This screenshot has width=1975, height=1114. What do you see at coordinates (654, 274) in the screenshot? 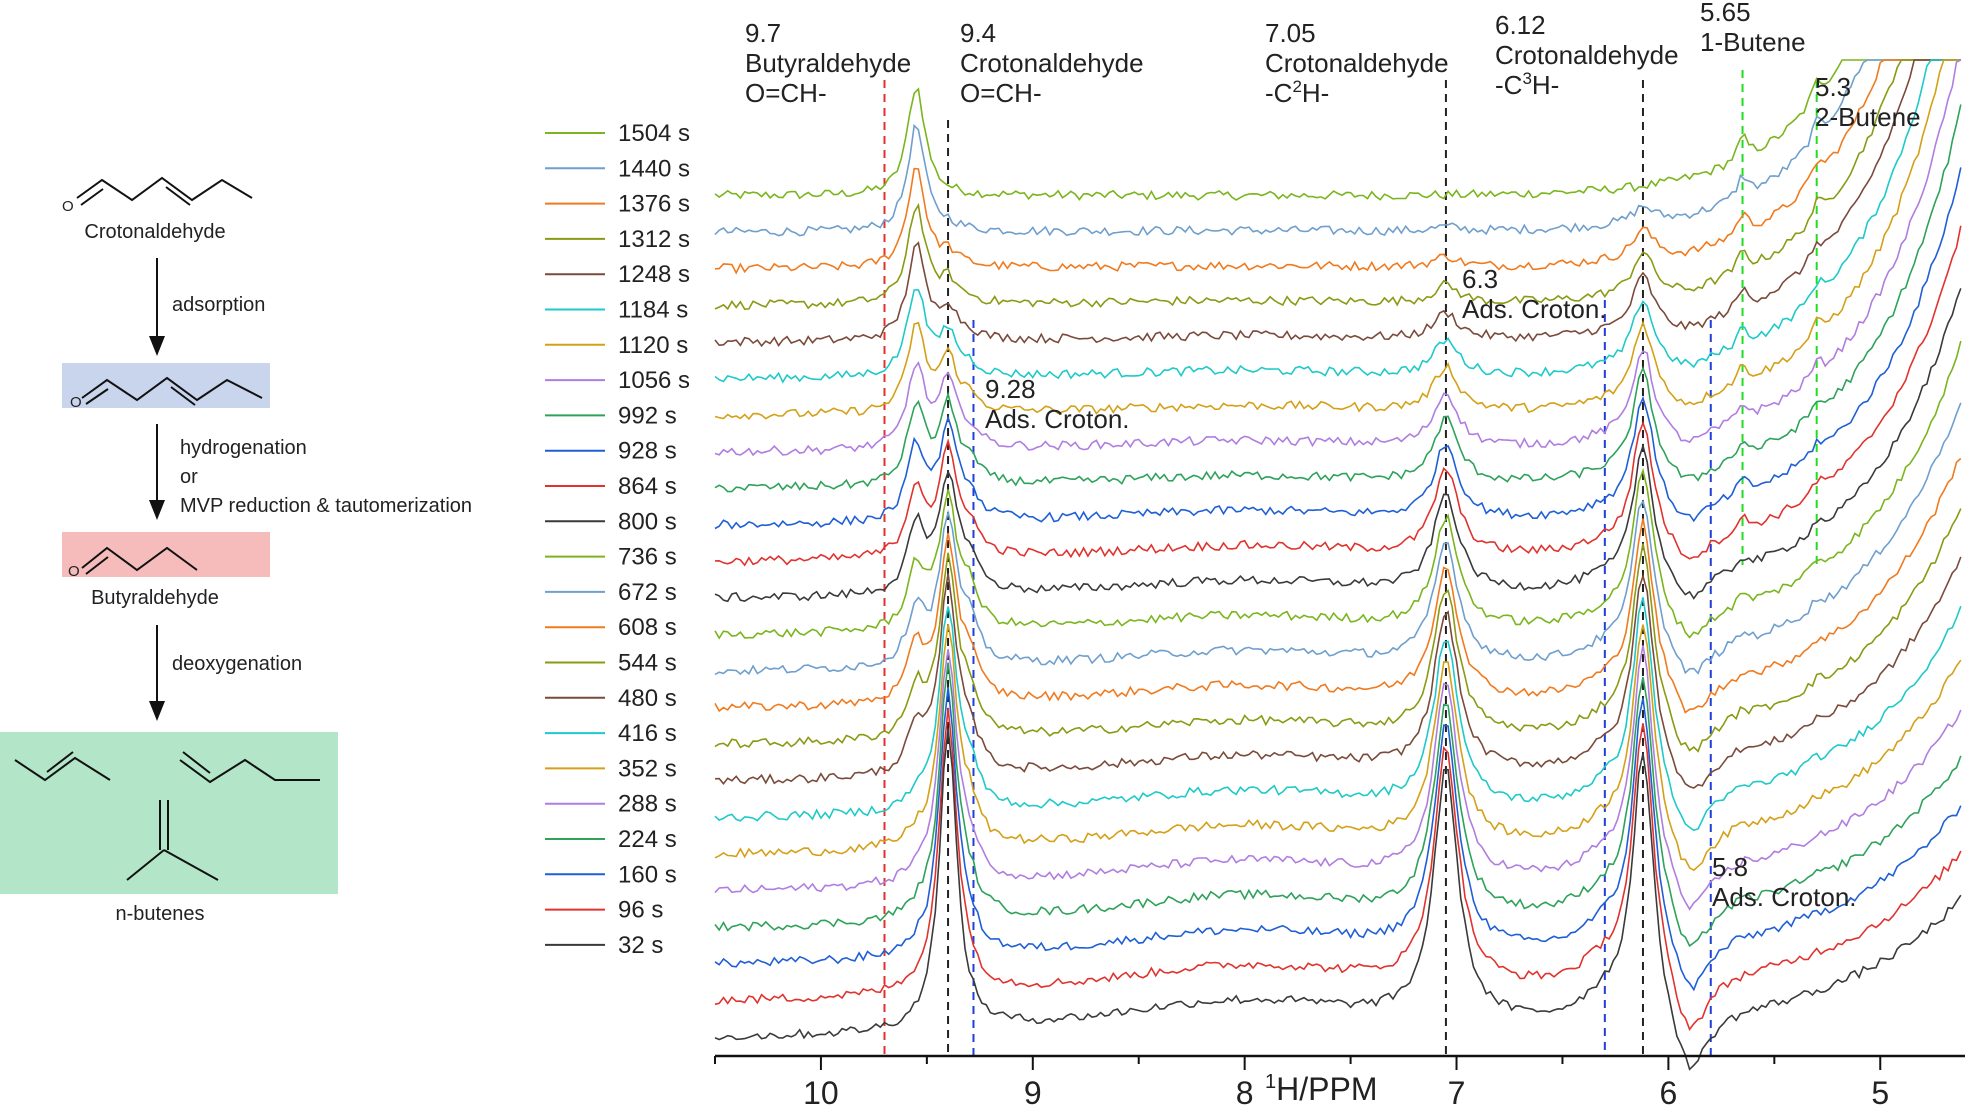
I see `legend-label: 1248 s` at bounding box center [654, 274].